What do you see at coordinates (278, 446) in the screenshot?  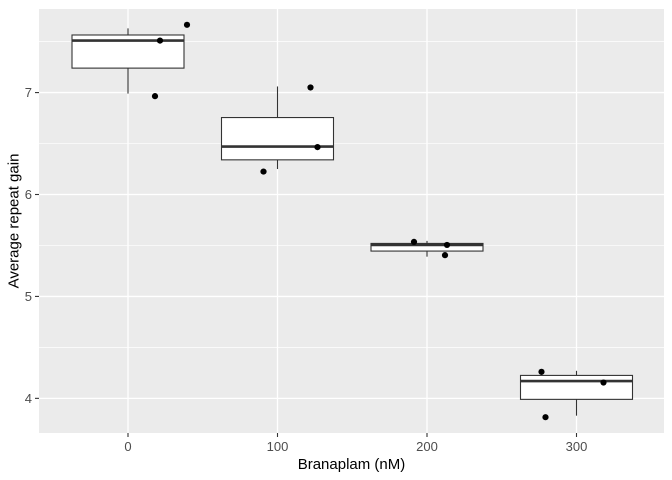 I see `x-tick-label: 100` at bounding box center [278, 446].